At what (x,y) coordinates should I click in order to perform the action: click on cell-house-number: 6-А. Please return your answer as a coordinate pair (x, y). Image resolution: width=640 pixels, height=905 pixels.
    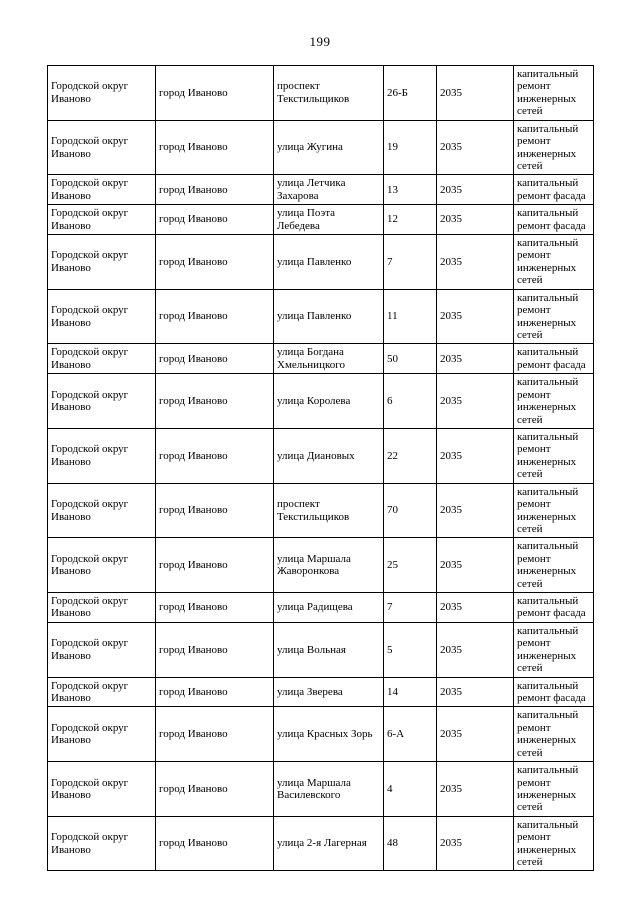
    Looking at the image, I should click on (410, 734).